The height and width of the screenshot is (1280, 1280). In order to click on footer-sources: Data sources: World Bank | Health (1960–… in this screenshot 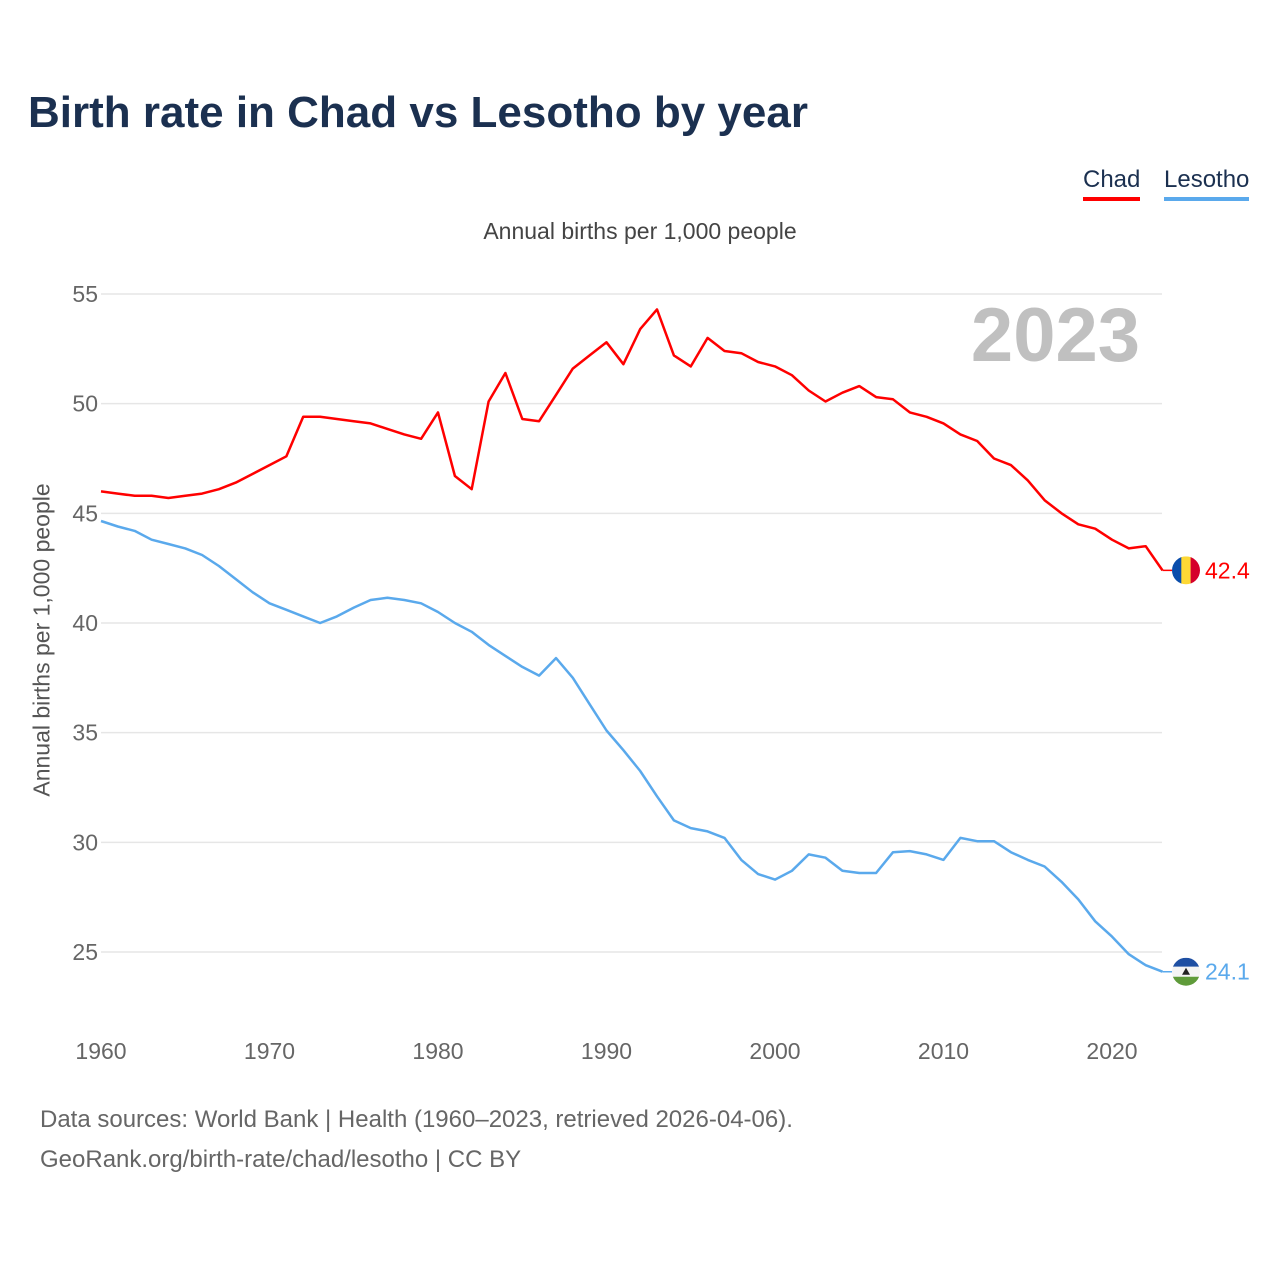, I will do `click(416, 1119)`.